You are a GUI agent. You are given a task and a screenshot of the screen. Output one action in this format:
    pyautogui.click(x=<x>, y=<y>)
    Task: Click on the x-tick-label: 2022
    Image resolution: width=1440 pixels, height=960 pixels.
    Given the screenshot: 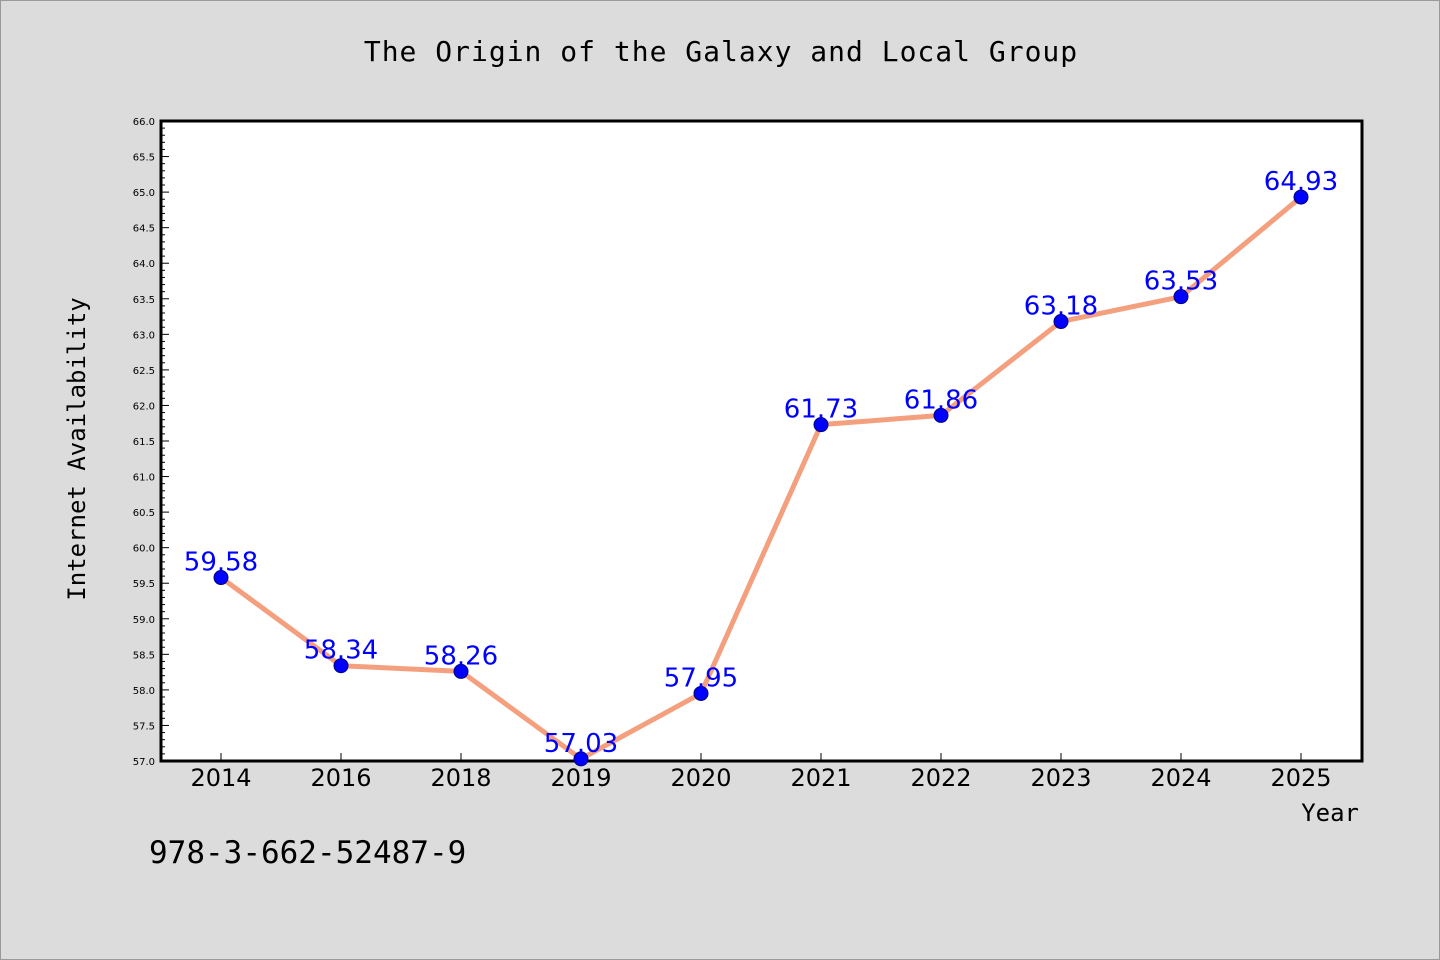 What is the action you would take?
    pyautogui.click(x=940, y=778)
    